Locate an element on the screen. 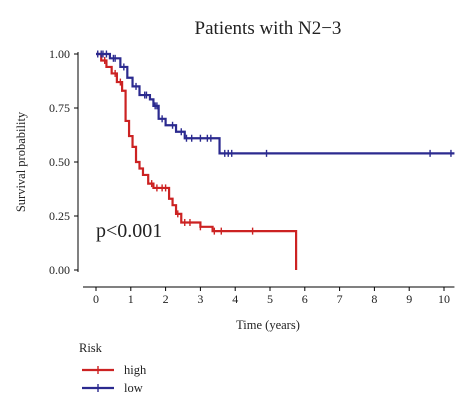  legend-label-high: high is located at coordinates (135, 370).